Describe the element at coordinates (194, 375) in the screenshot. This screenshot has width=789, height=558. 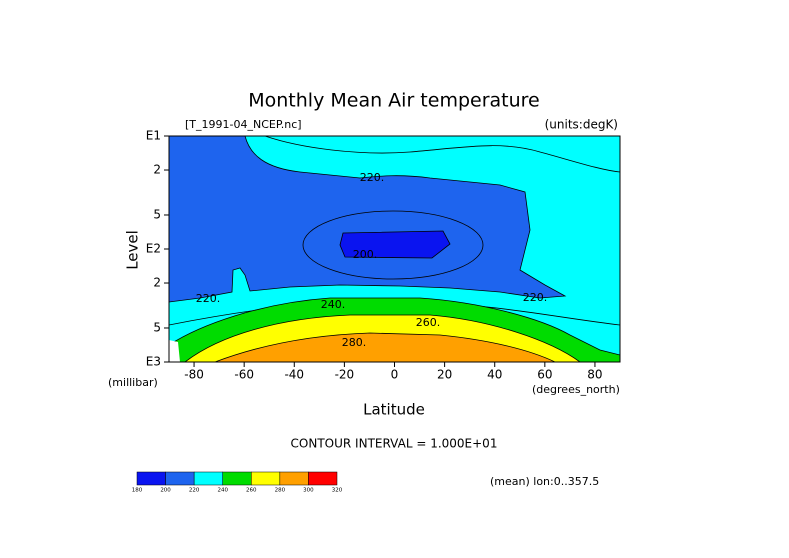
I see `x-tick-label: -80` at that location.